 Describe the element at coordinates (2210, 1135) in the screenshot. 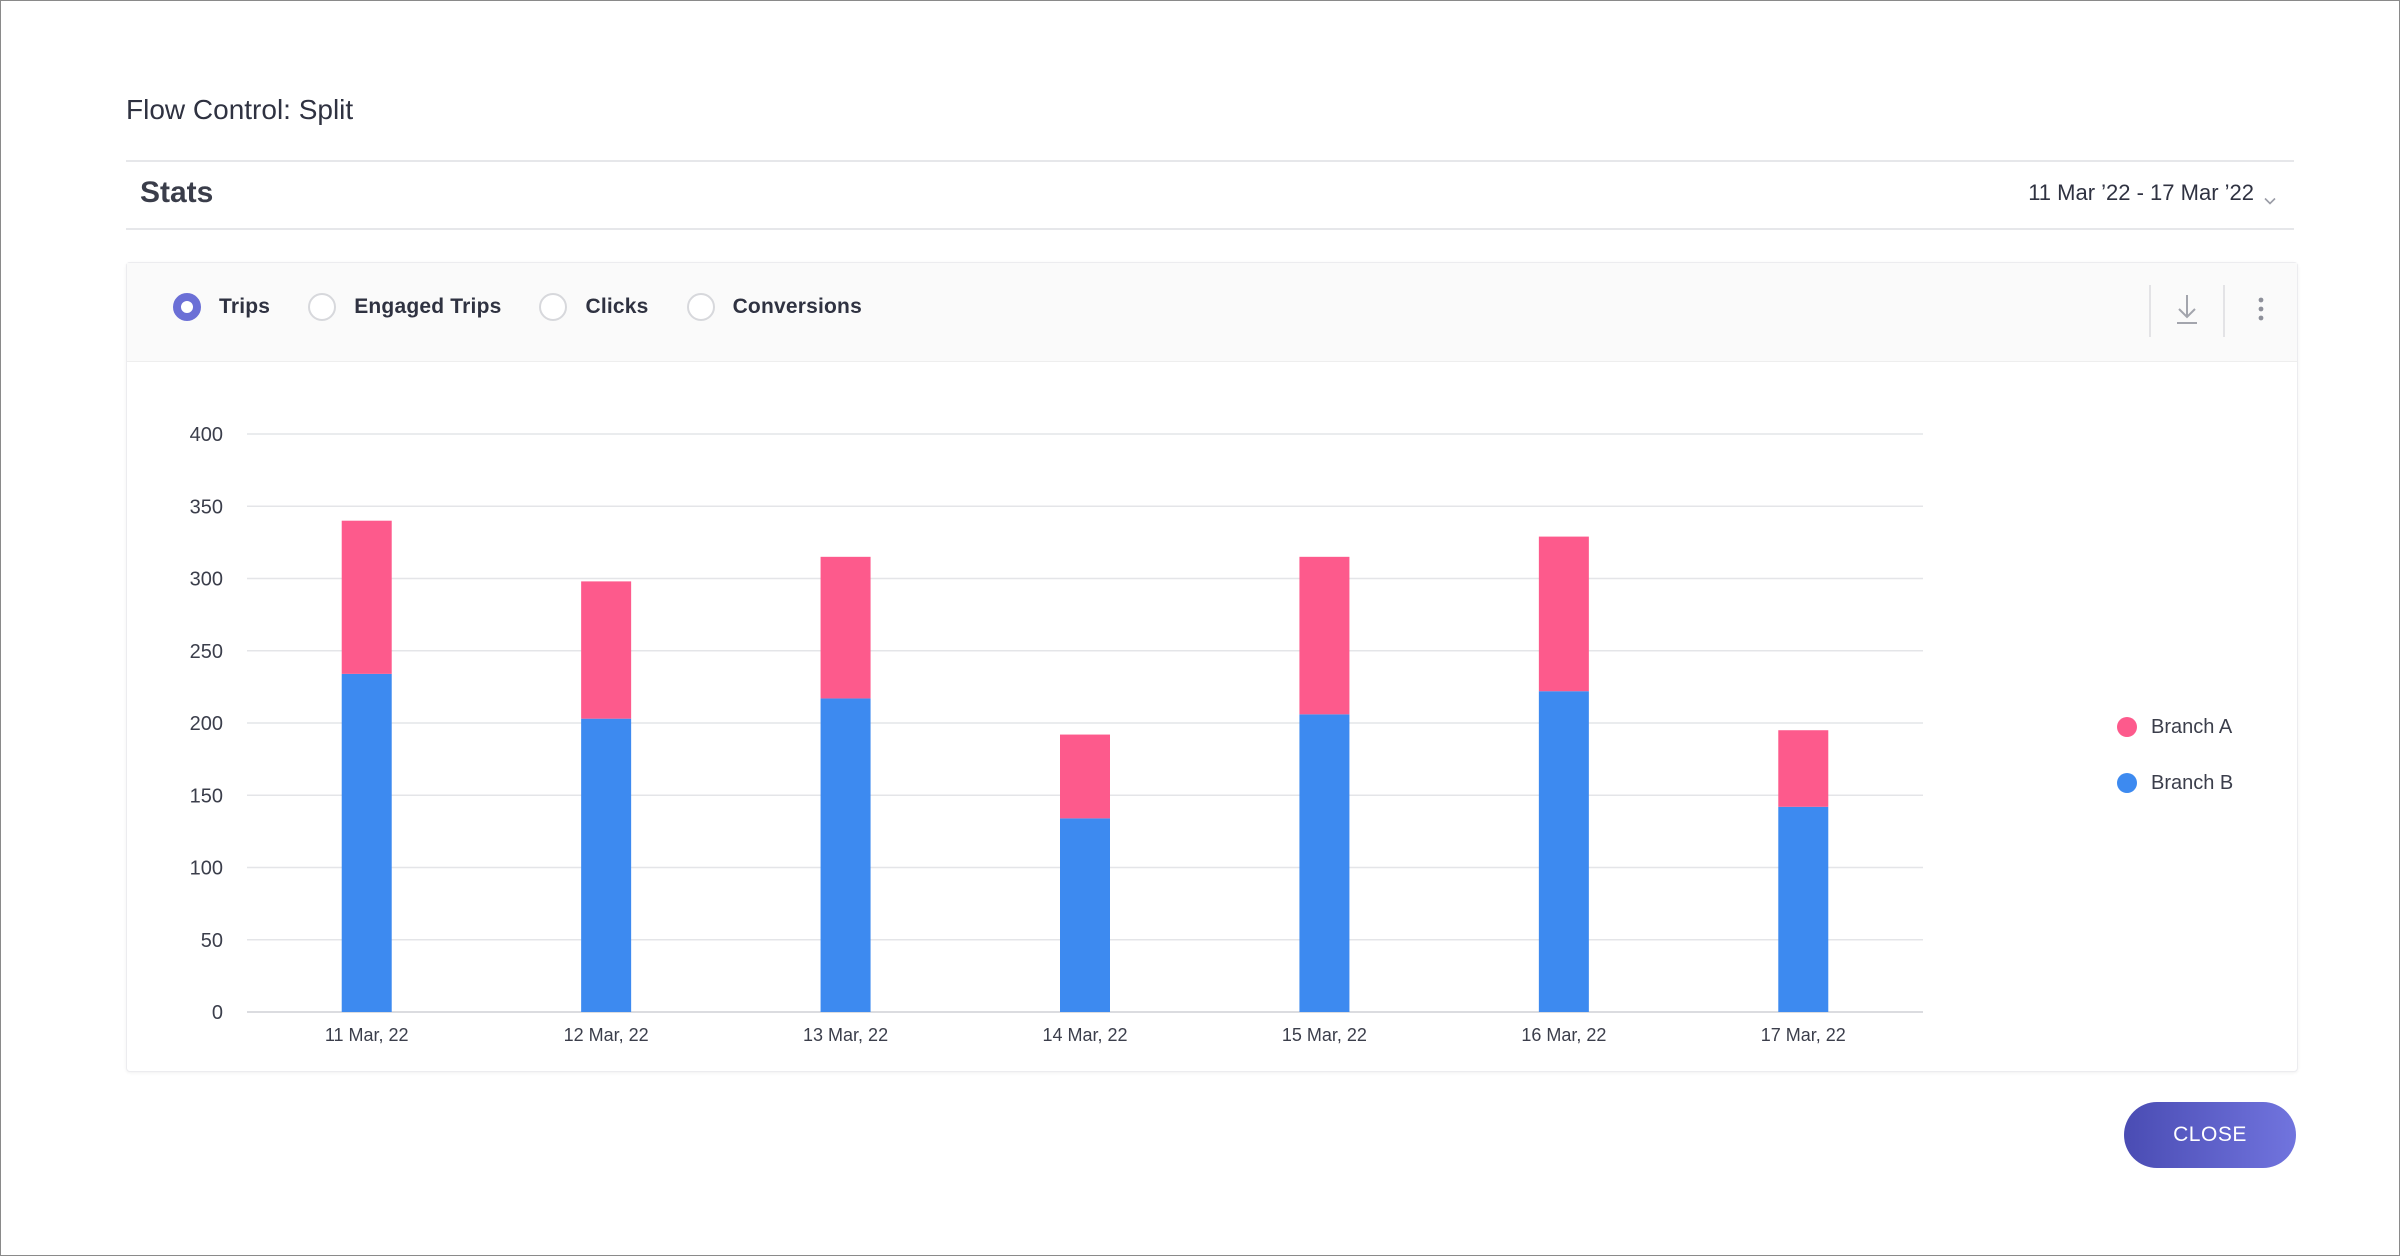

I see `close-button: CLOSE` at that location.